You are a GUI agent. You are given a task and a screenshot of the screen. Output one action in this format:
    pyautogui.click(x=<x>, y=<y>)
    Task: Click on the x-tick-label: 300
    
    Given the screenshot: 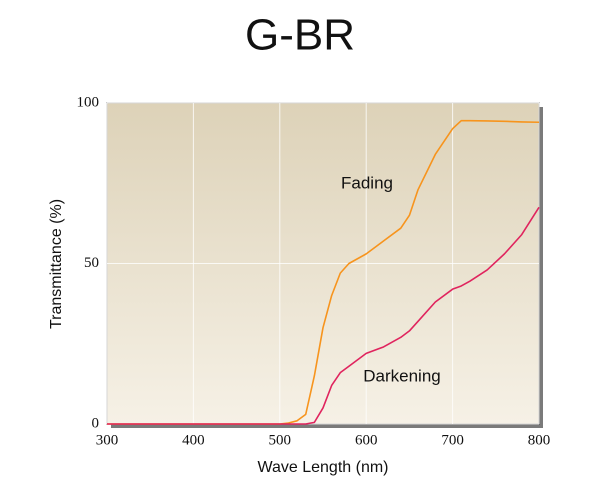 What is the action you would take?
    pyautogui.click(x=107, y=440)
    